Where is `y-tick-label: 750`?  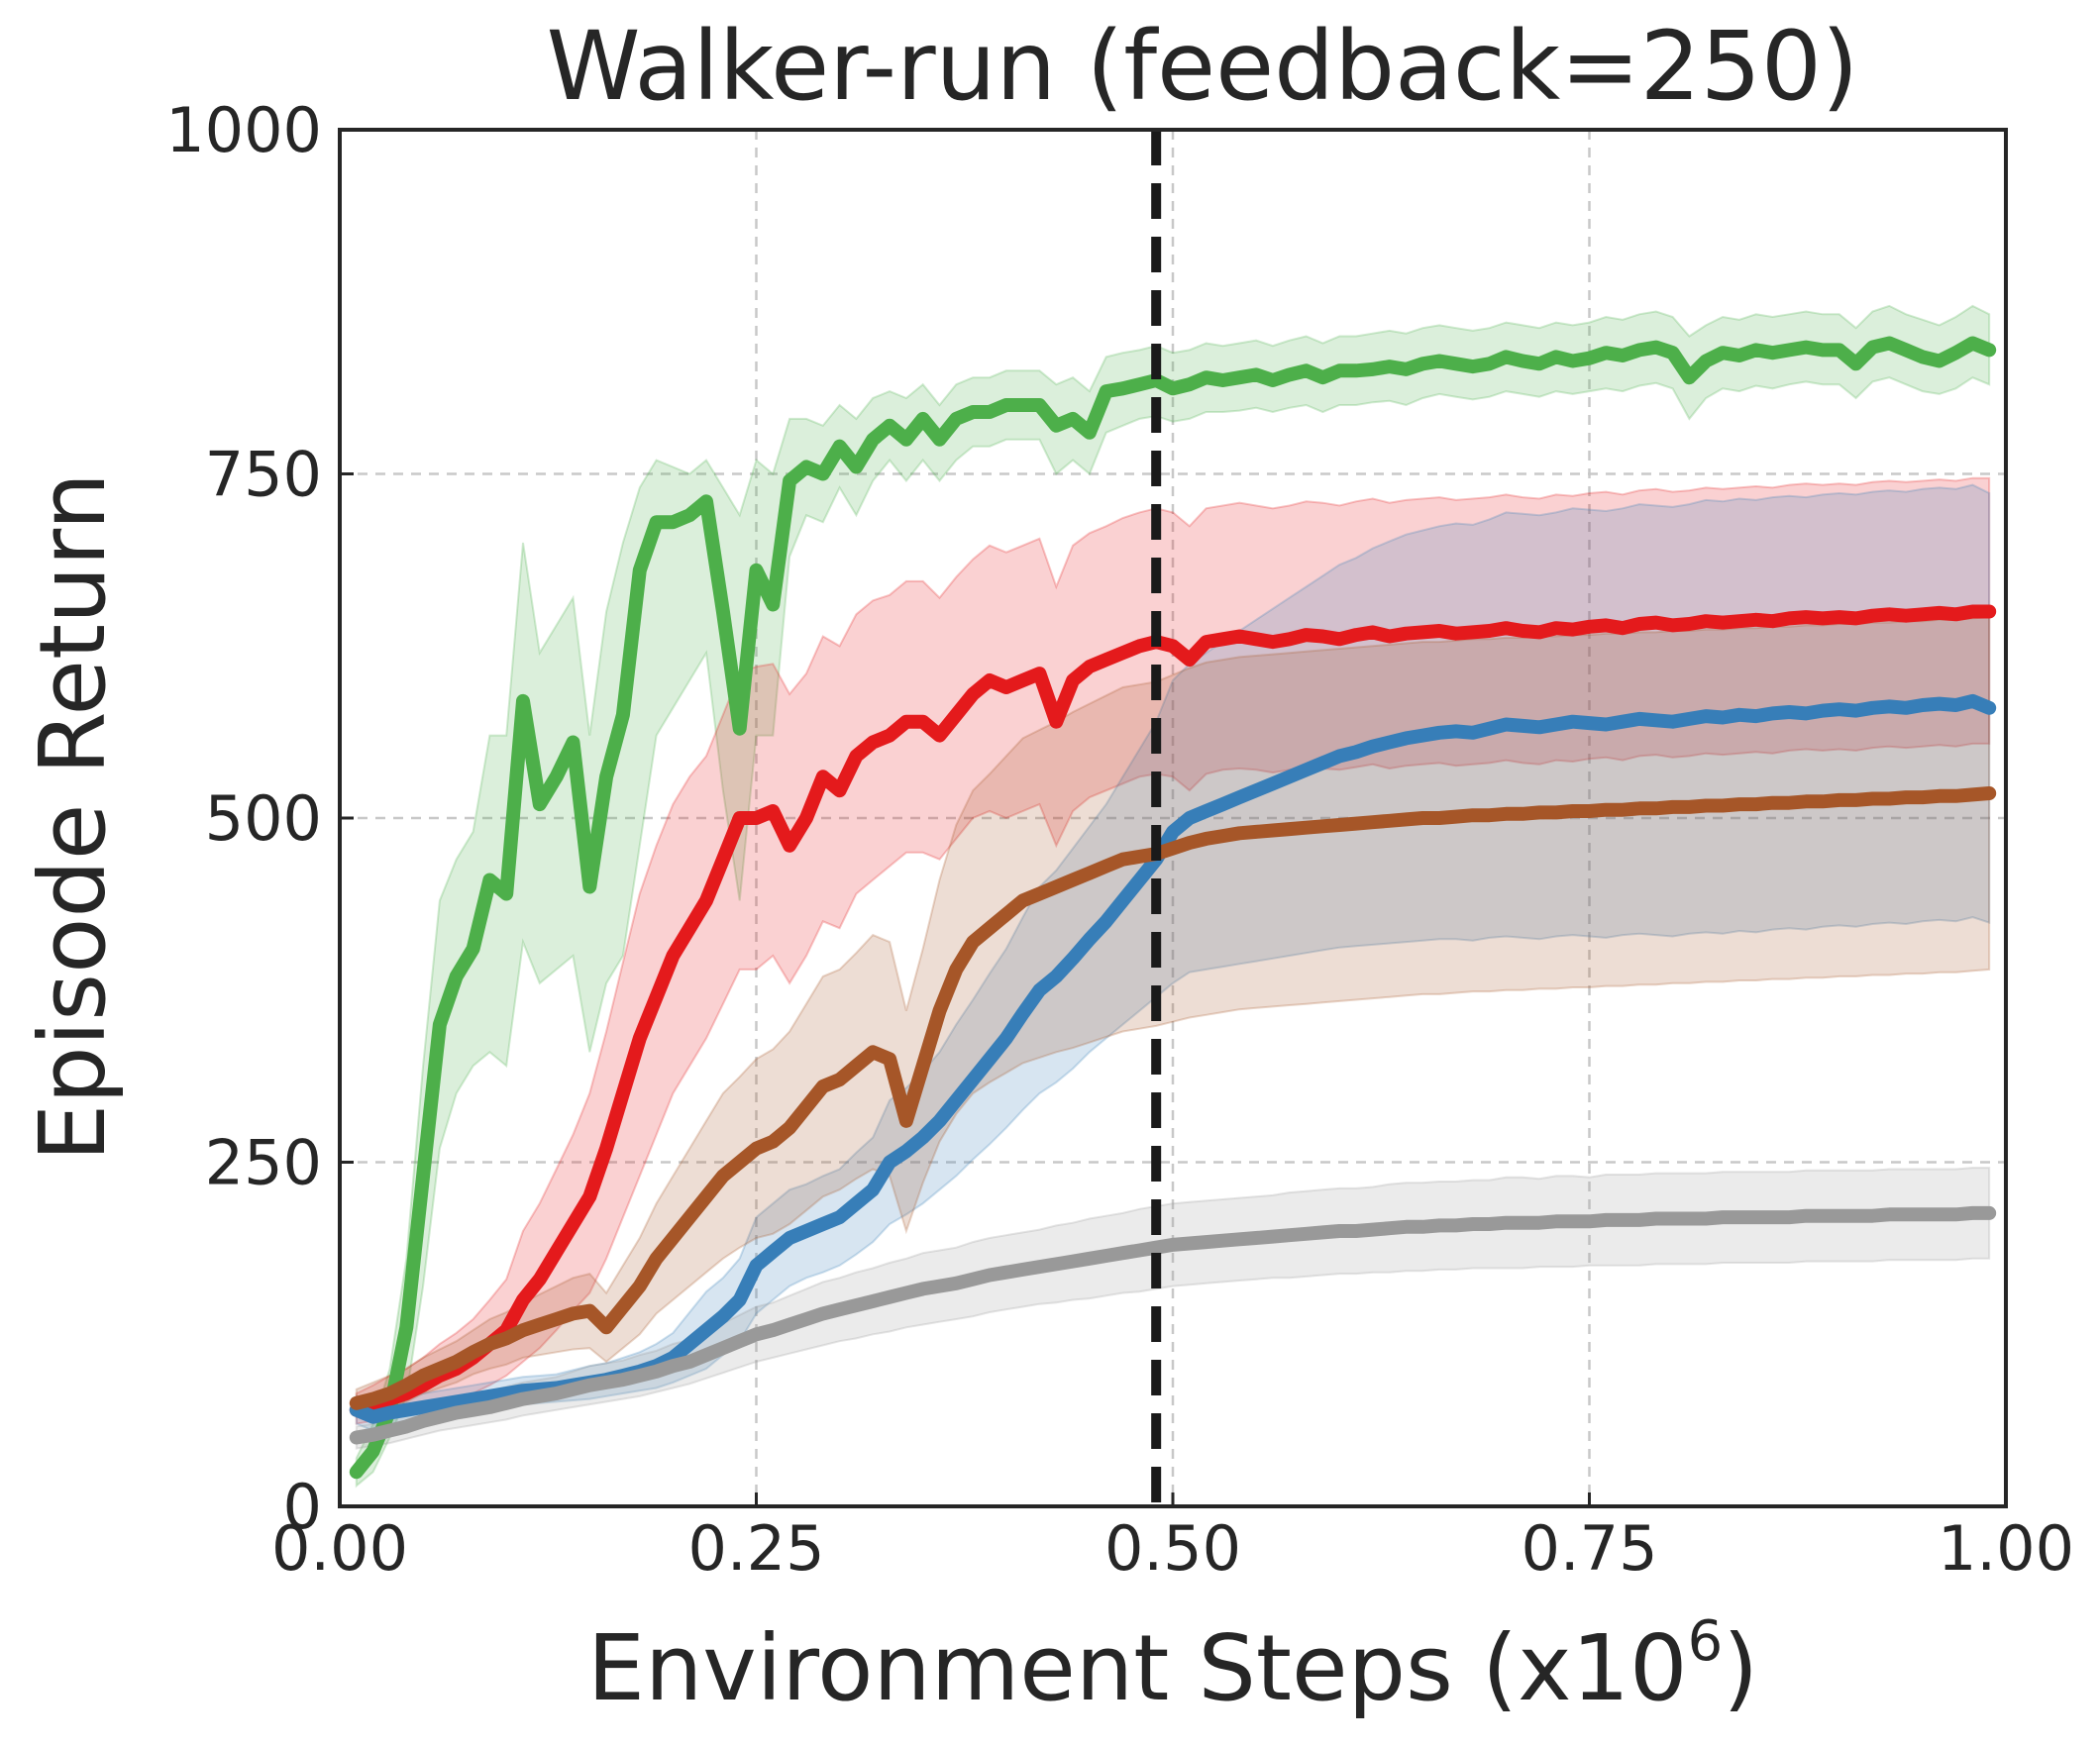
y-tick-label: 750 is located at coordinates (263, 475).